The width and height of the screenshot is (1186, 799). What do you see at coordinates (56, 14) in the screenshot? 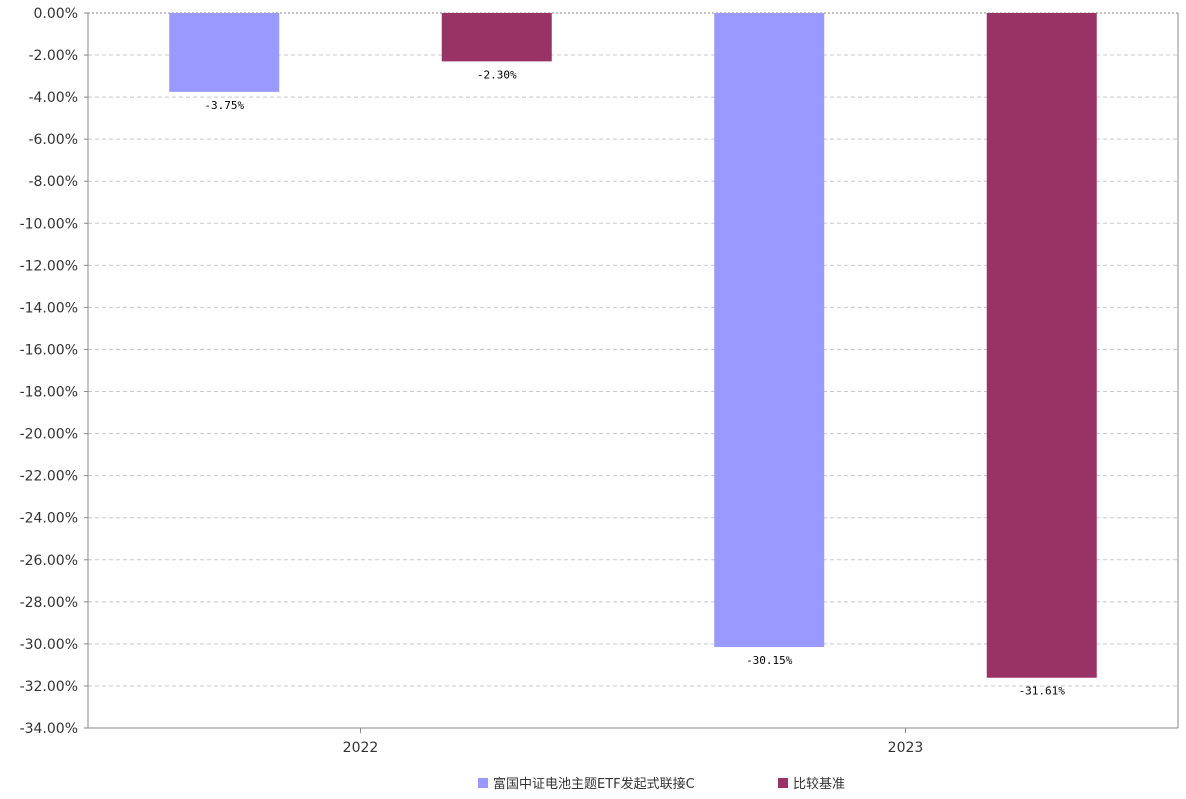
I see `y-tick-label: 0.00%` at bounding box center [56, 14].